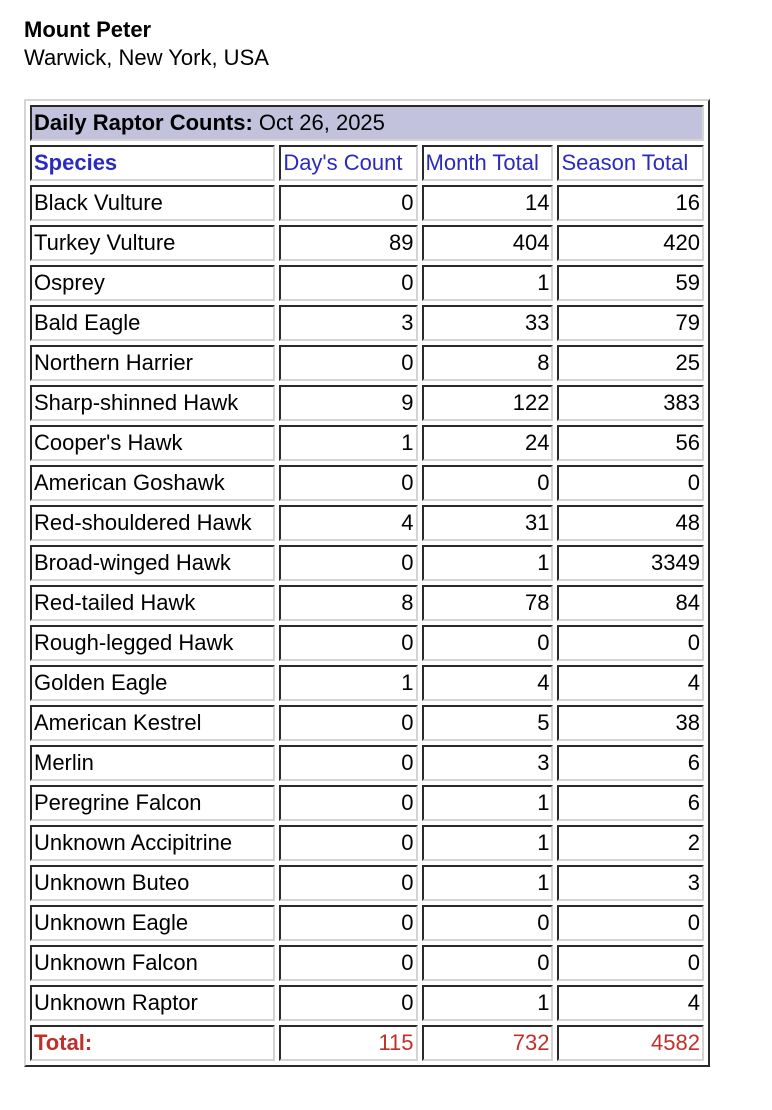  I want to click on table-row: Golden Eagle 1 4 4, so click(367, 683).